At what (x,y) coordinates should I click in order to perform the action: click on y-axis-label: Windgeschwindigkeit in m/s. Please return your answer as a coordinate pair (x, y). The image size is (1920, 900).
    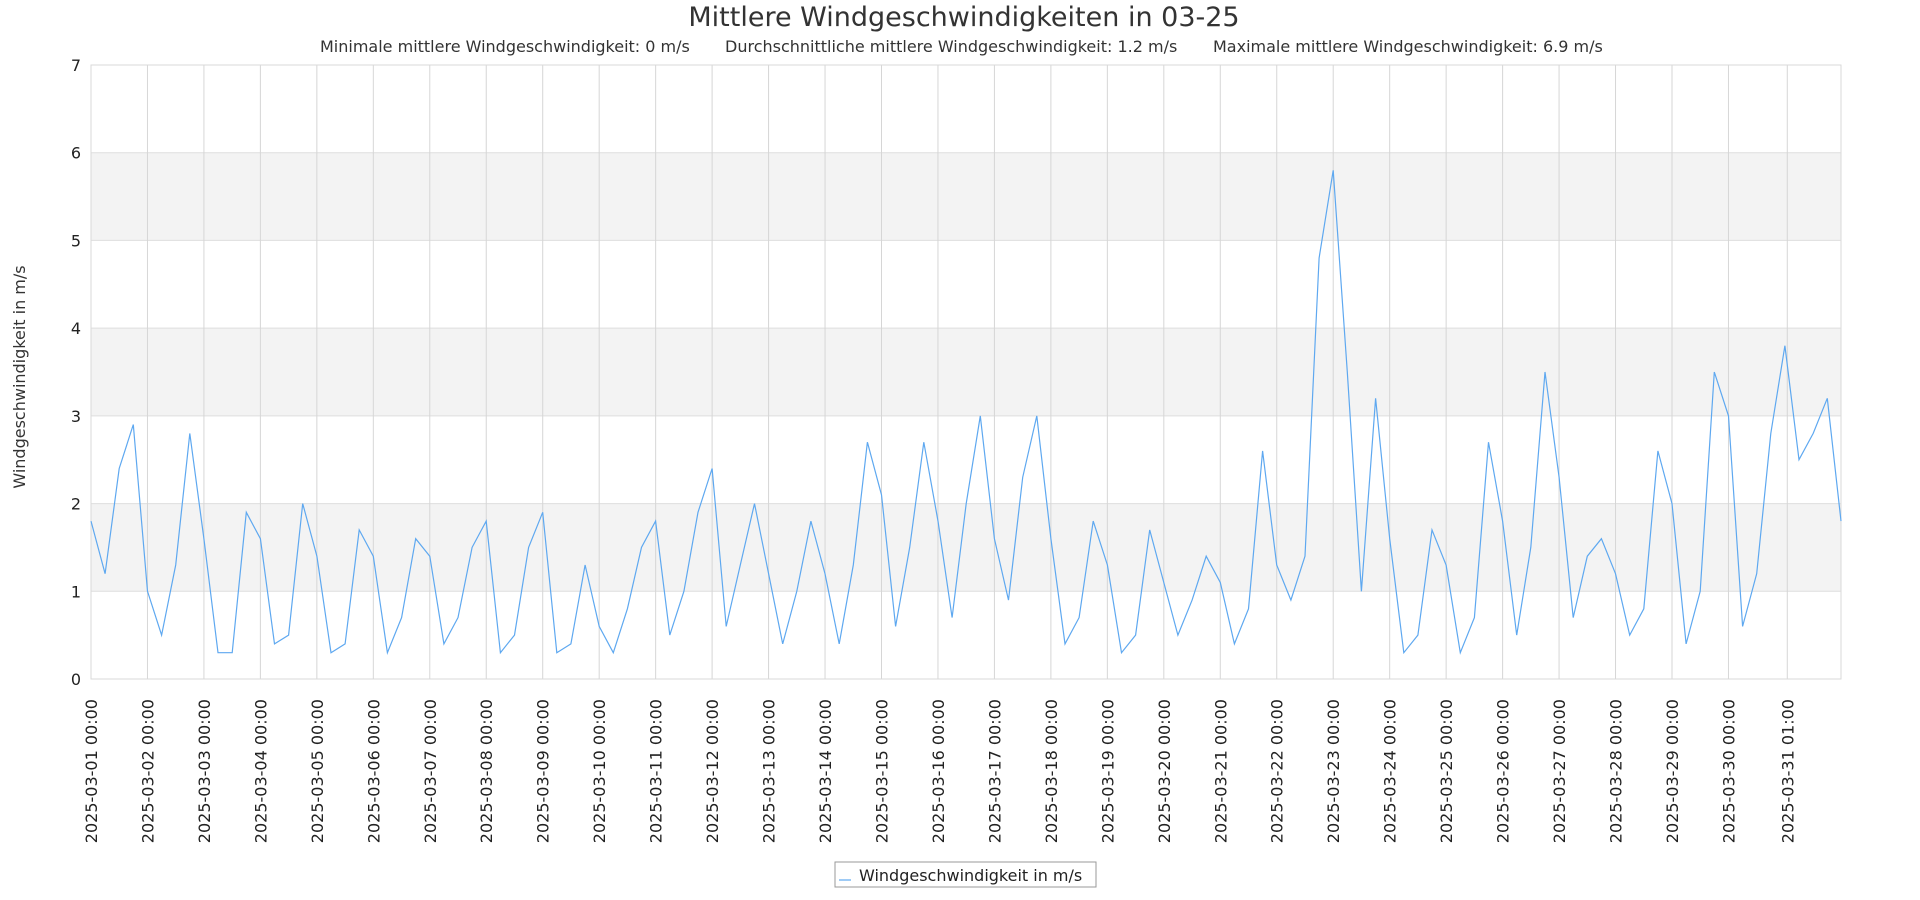
    Looking at the image, I should click on (19, 376).